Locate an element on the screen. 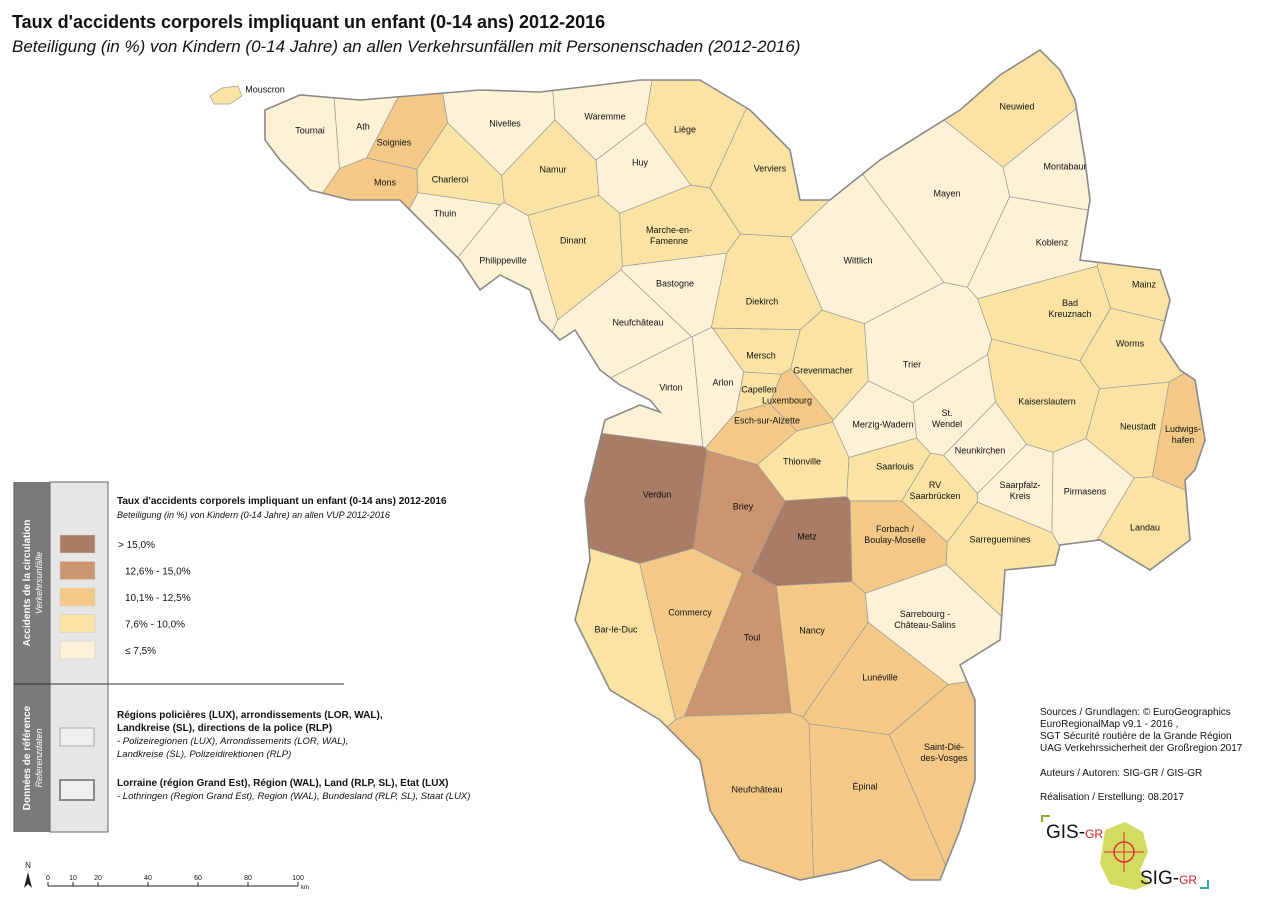 This screenshot has height=905, width=1280. region-label: Virton is located at coordinates (670, 387).